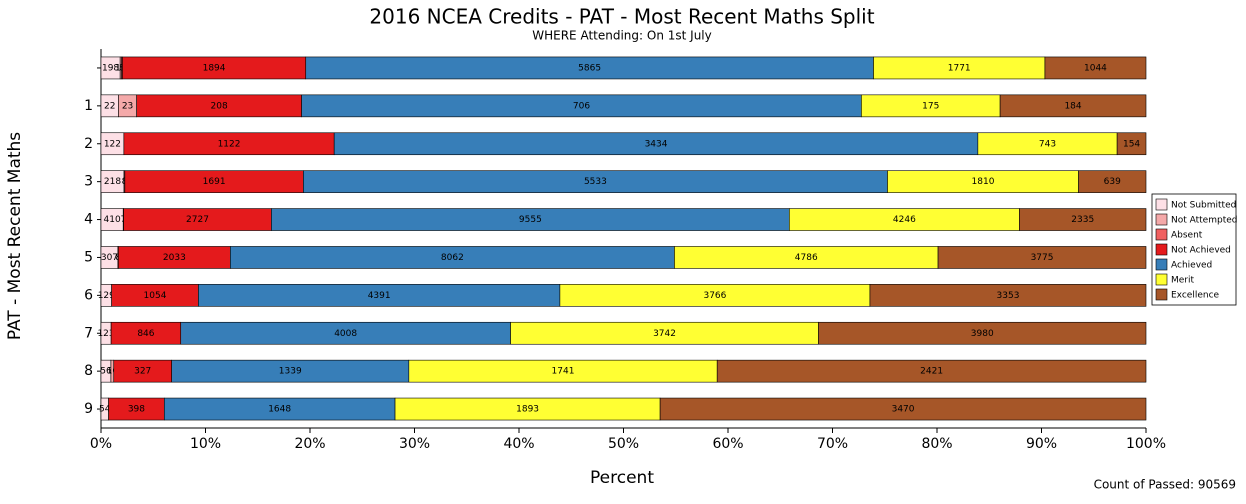  Describe the element at coordinates (1165, 485) in the screenshot. I see `footer: Count of Passed: 90569` at that location.